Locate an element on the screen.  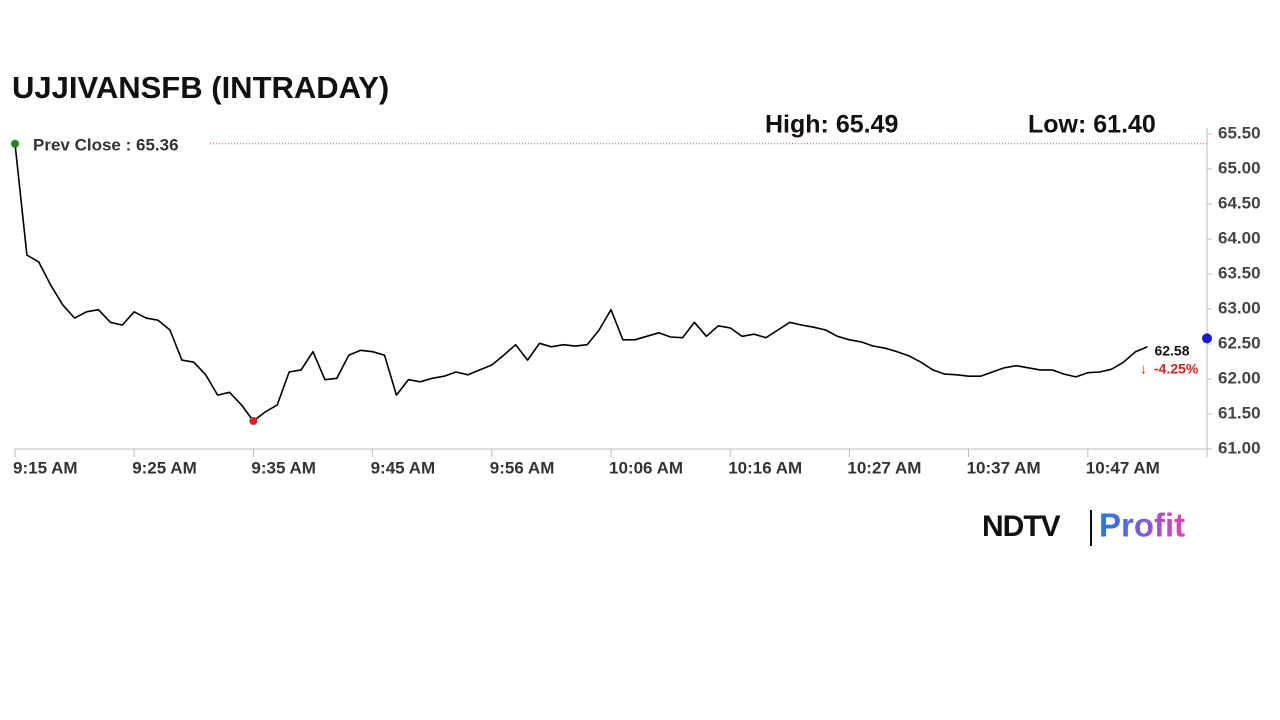
low-label: Low: 61.40 is located at coordinates (1092, 125).